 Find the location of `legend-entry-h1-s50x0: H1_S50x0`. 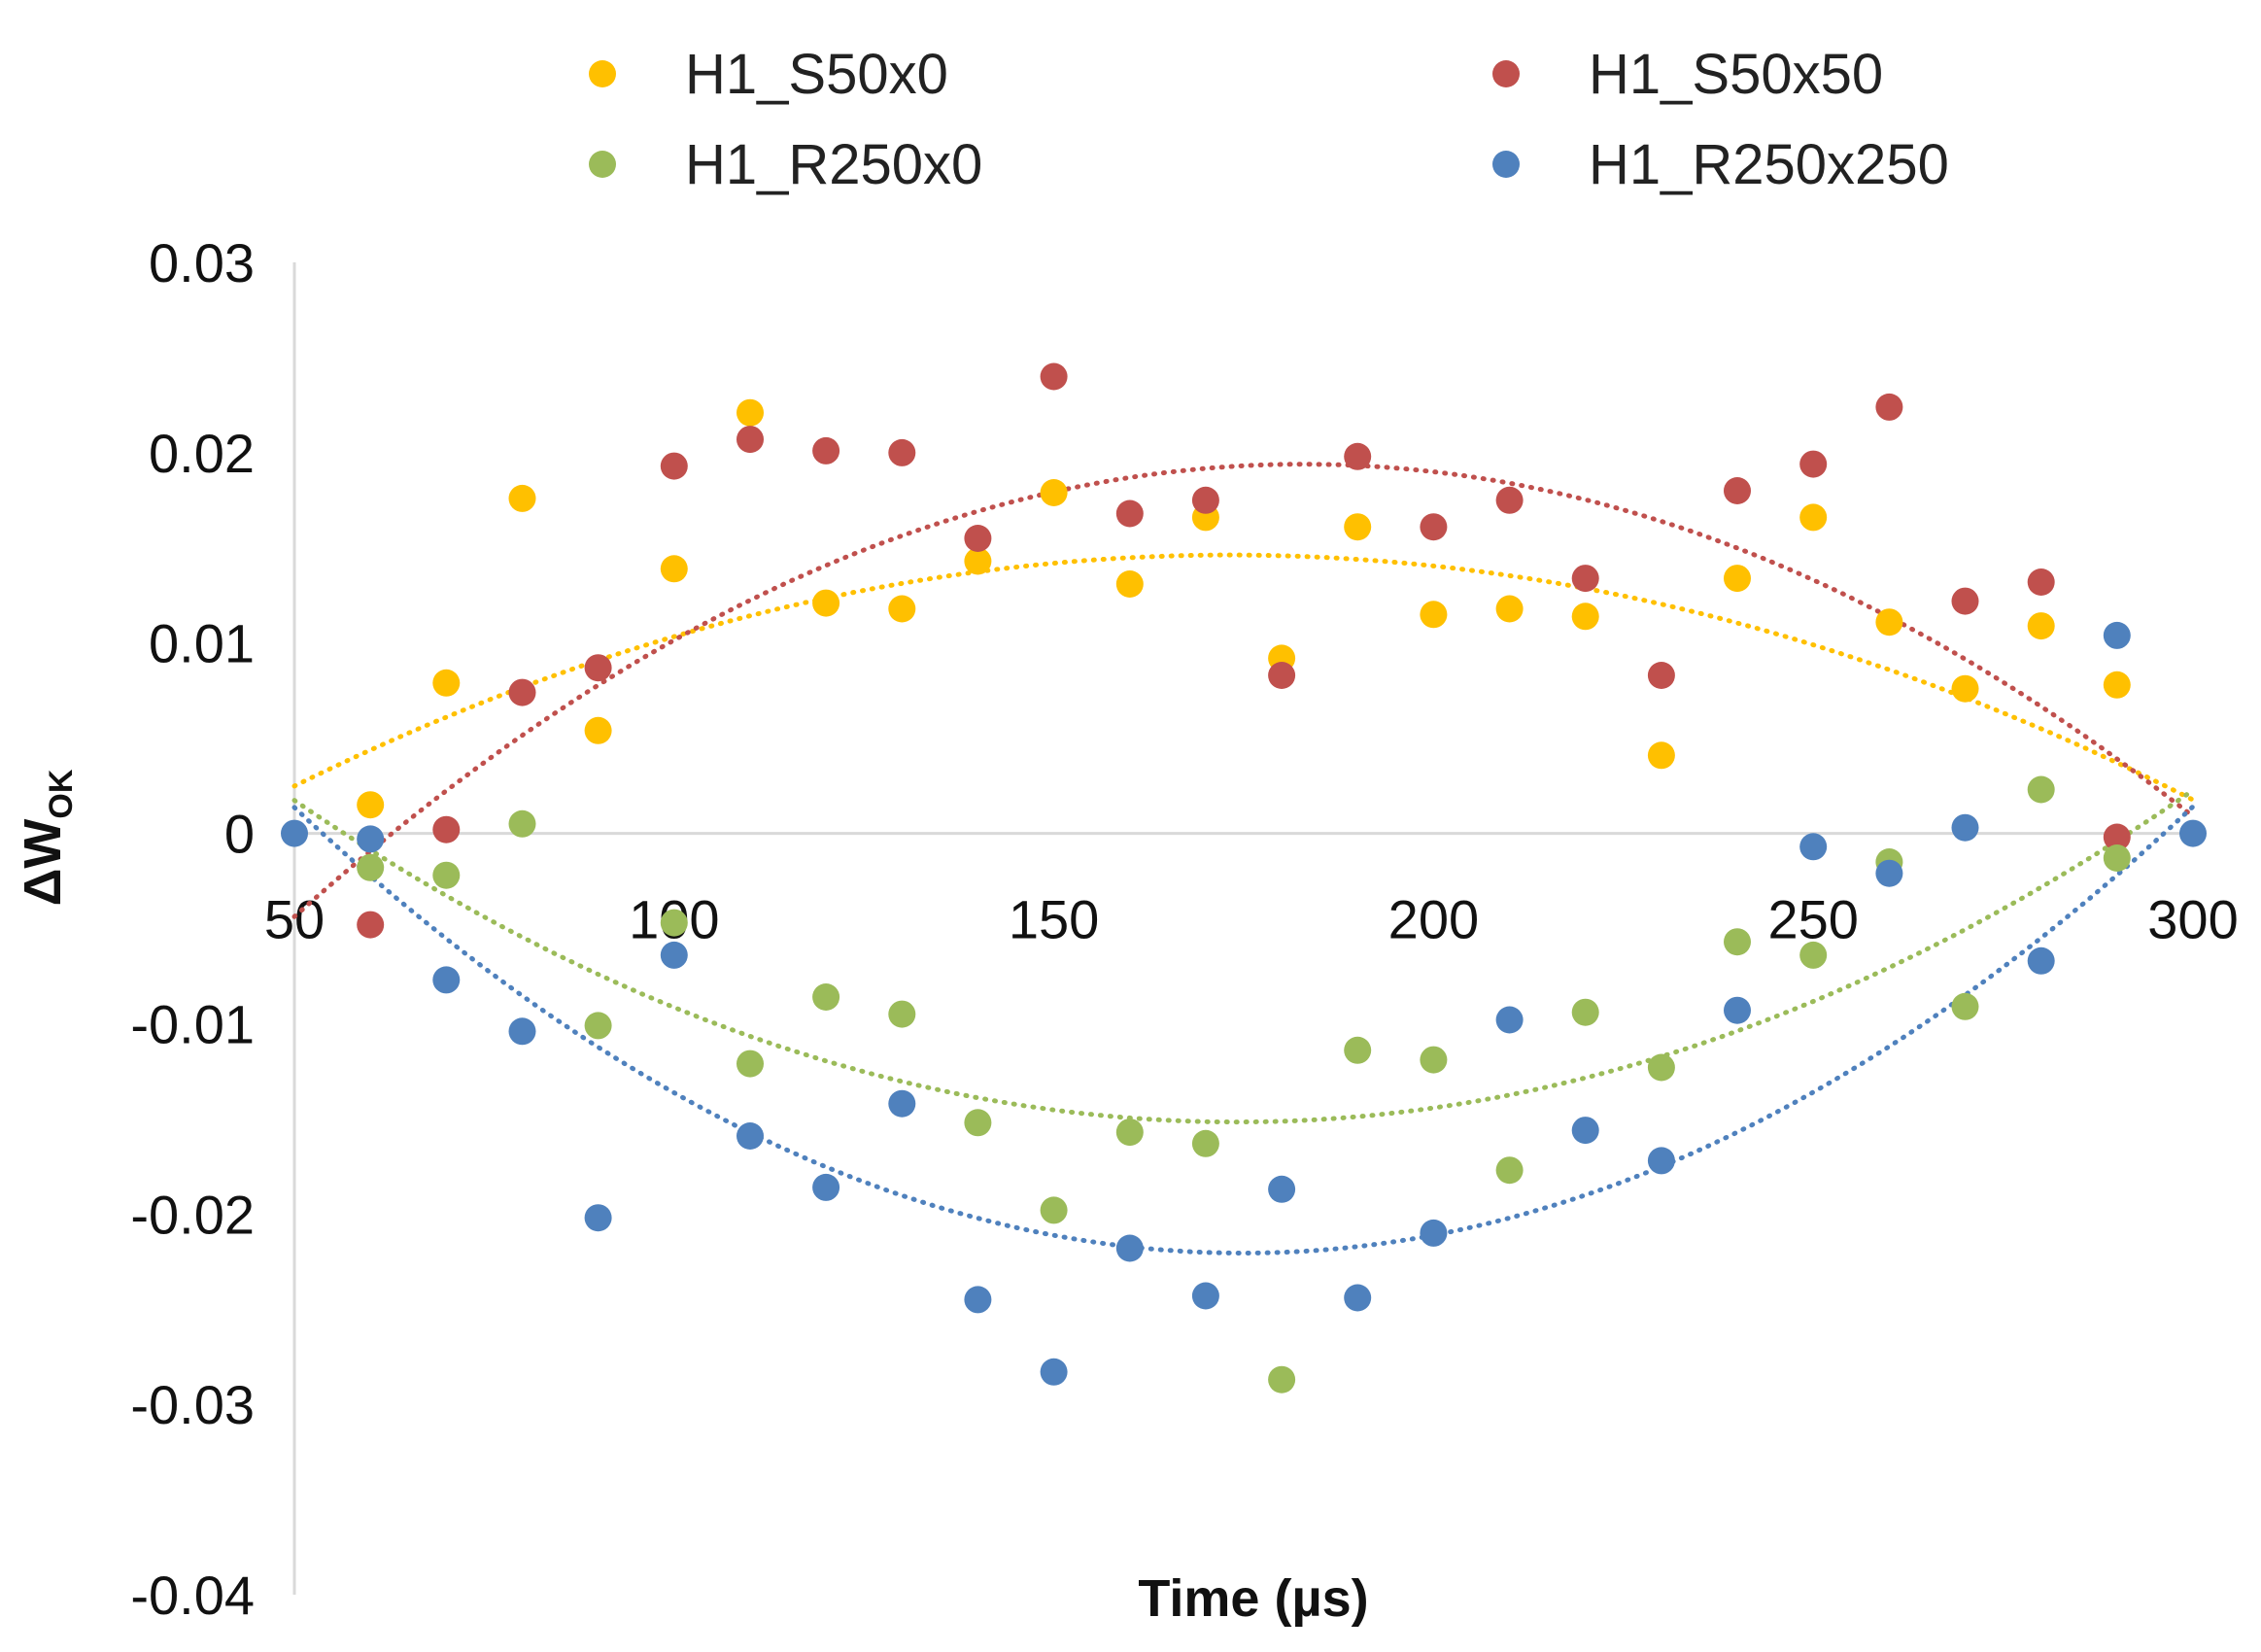

legend-entry-h1-s50x0: H1_S50x0 is located at coordinates (769, 75).